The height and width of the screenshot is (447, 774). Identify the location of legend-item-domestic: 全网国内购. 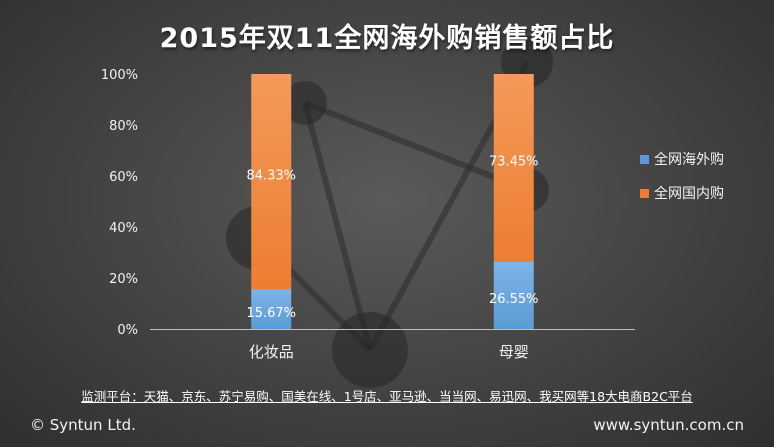
(682, 193).